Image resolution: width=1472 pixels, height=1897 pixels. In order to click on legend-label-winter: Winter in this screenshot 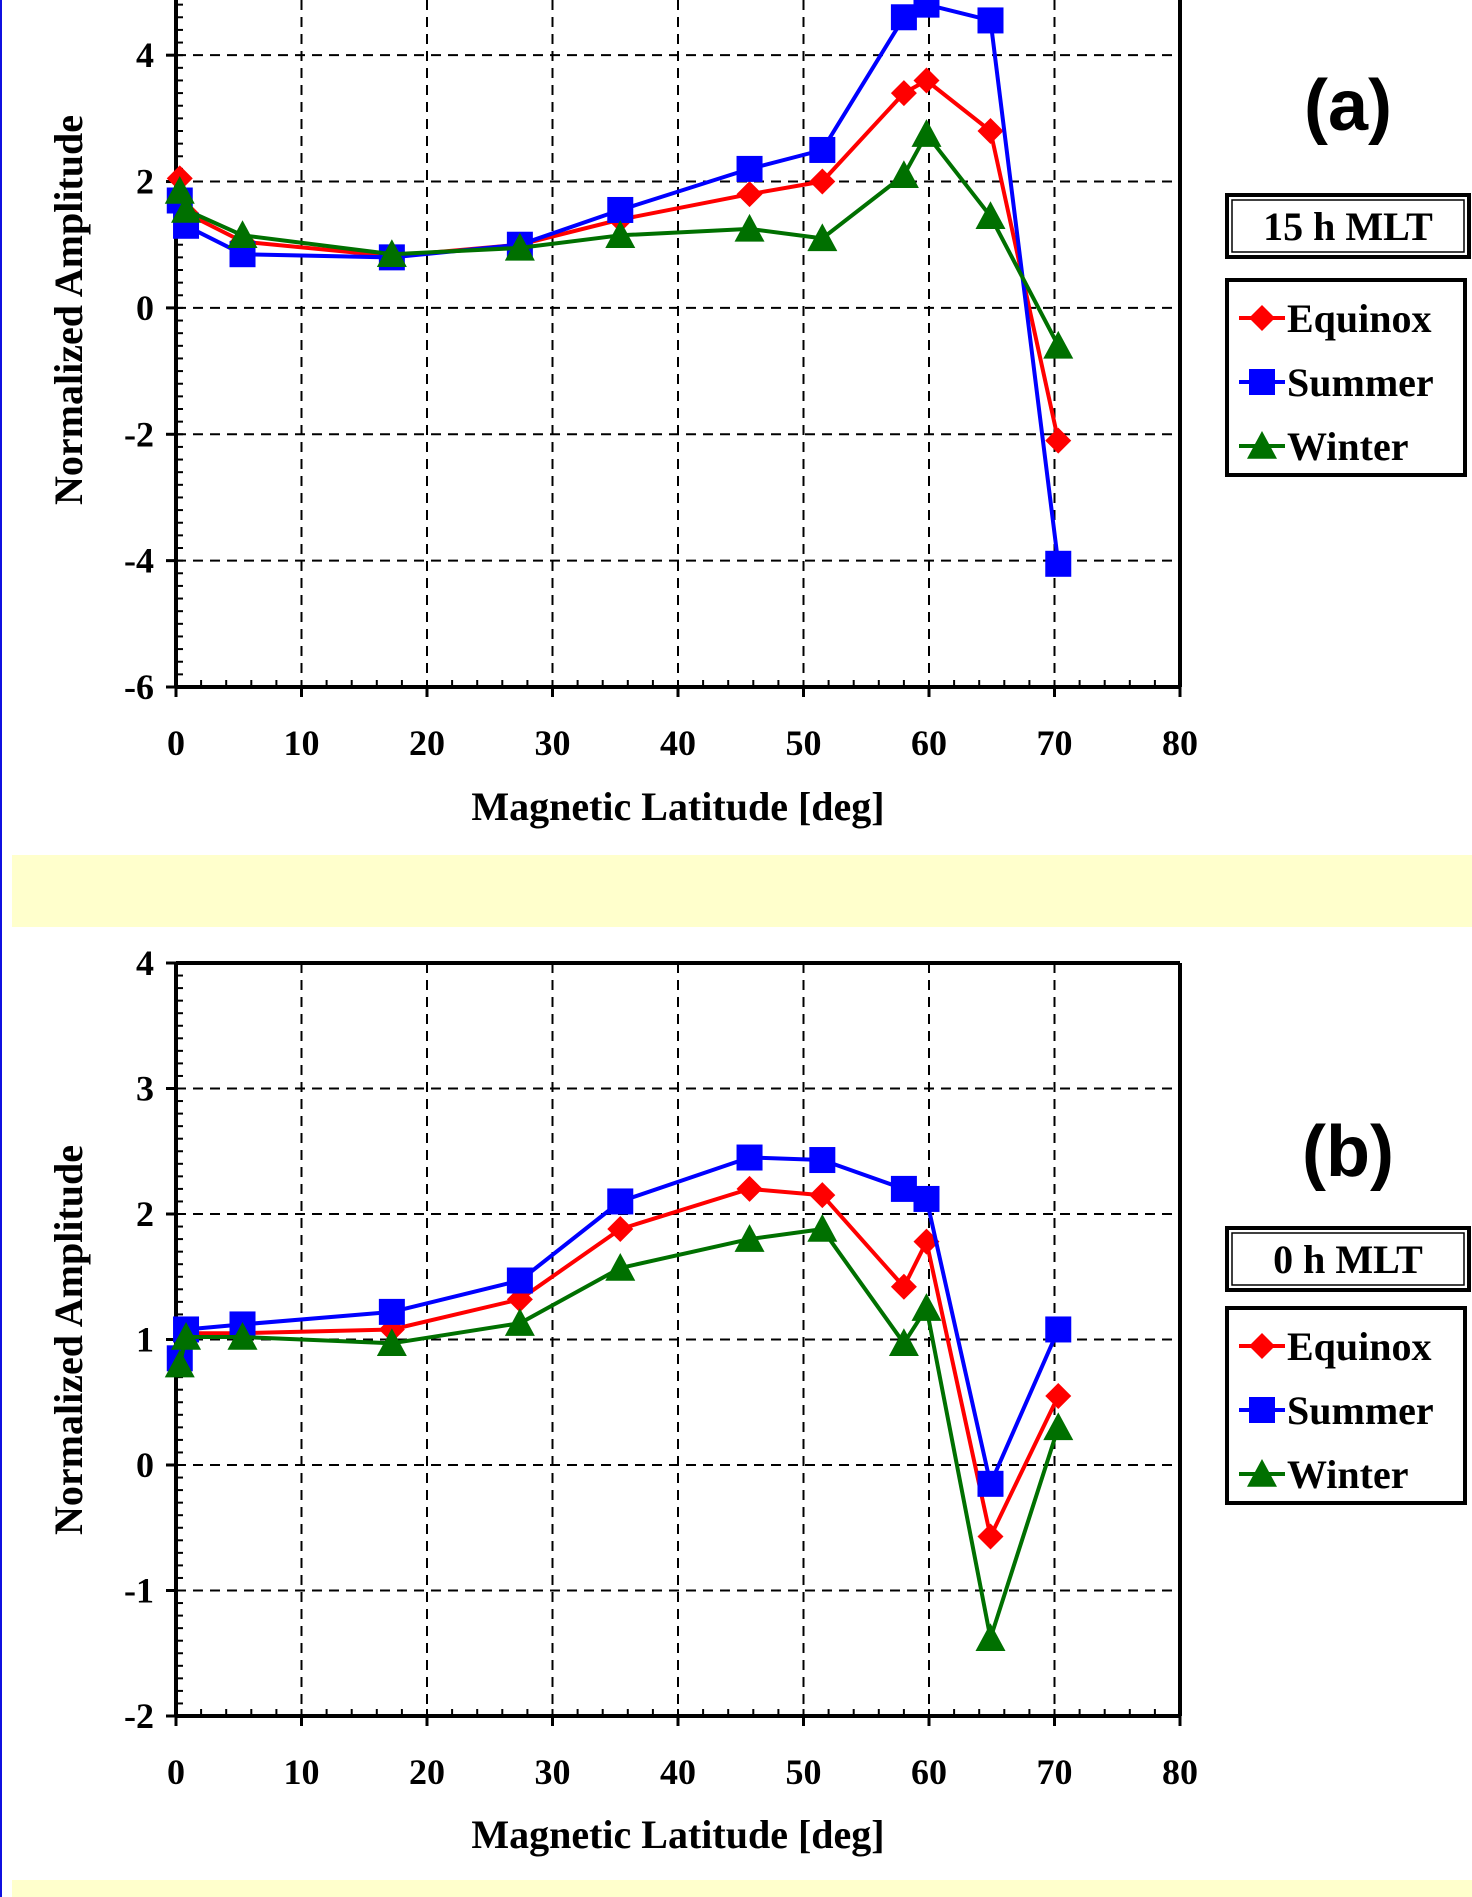, I will do `click(1347, 446)`.